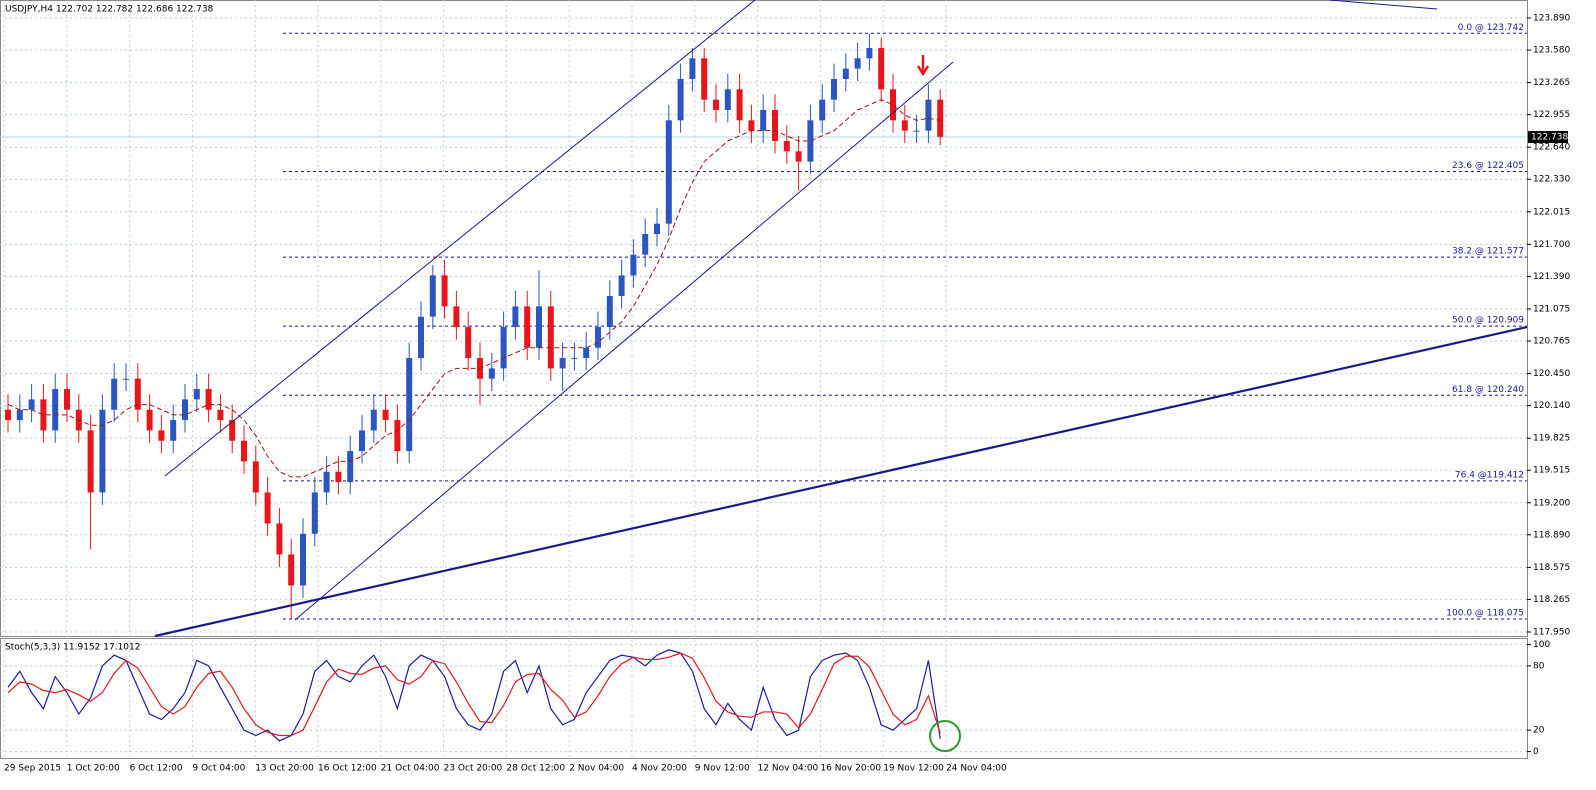 The width and height of the screenshot is (1596, 790). I want to click on y-tick-label: 118.575, so click(1551, 568).